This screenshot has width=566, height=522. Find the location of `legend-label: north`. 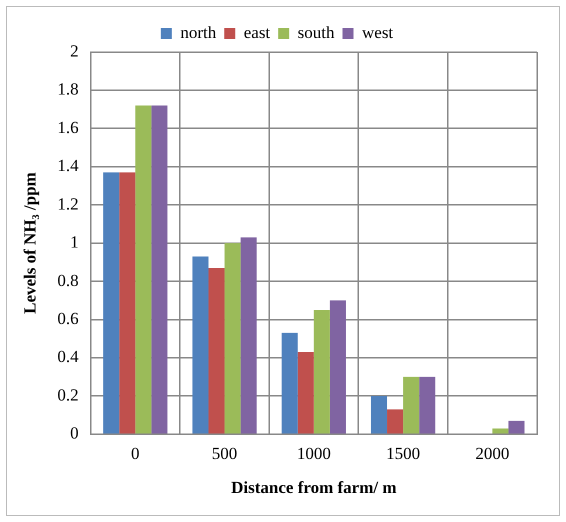

legend-label: north is located at coordinates (198, 32).